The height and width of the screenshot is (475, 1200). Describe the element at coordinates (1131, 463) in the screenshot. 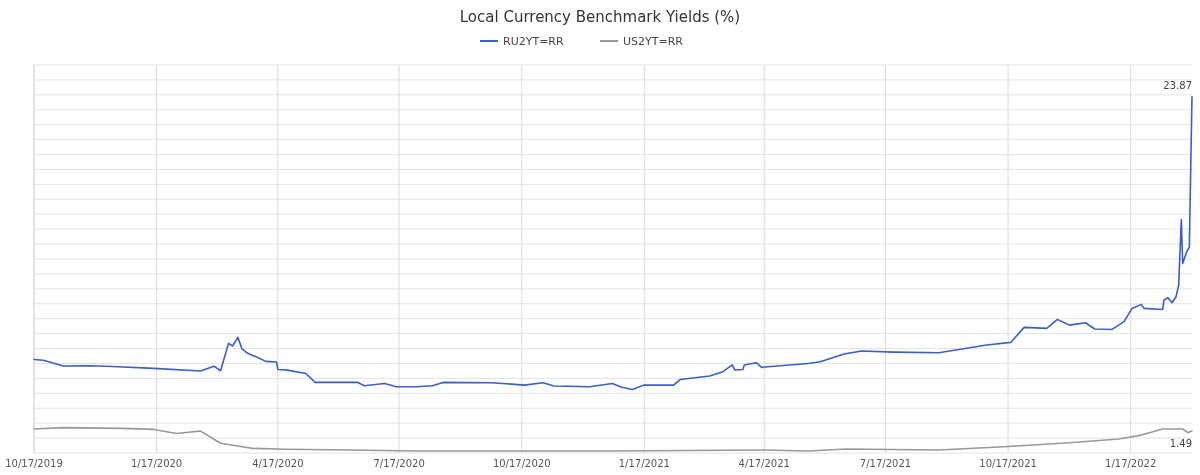

I see `x-tick-label: 1/17/2022` at that location.